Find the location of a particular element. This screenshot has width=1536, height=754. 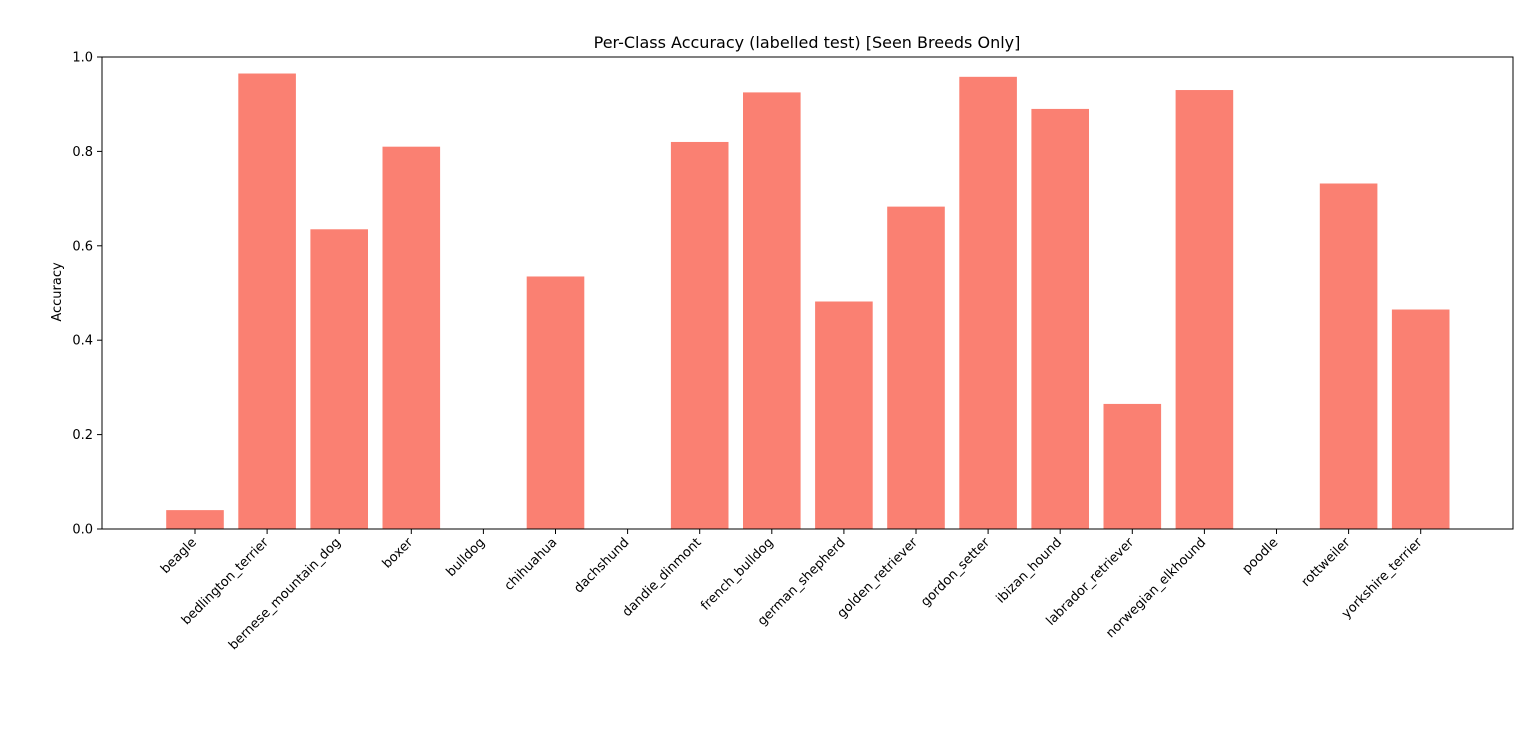

x-tick-label: golden_retriever is located at coordinates (878, 578).